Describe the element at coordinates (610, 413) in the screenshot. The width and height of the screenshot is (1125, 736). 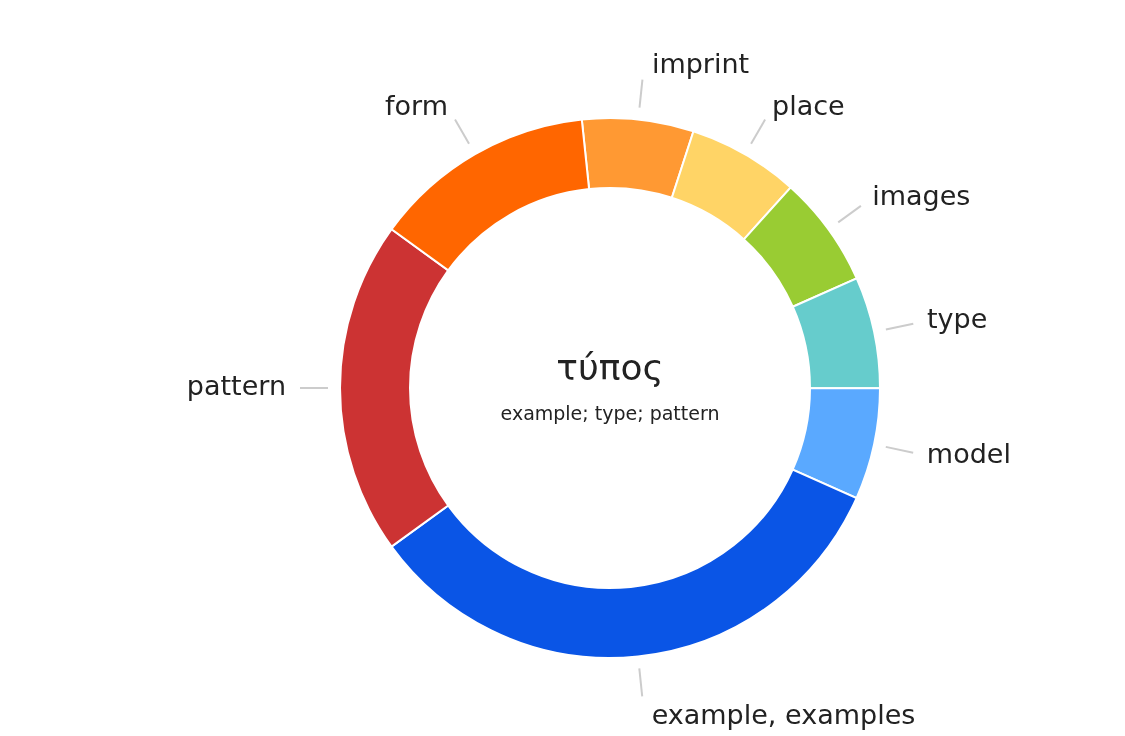
I see `text: example; type; pattern` at that location.